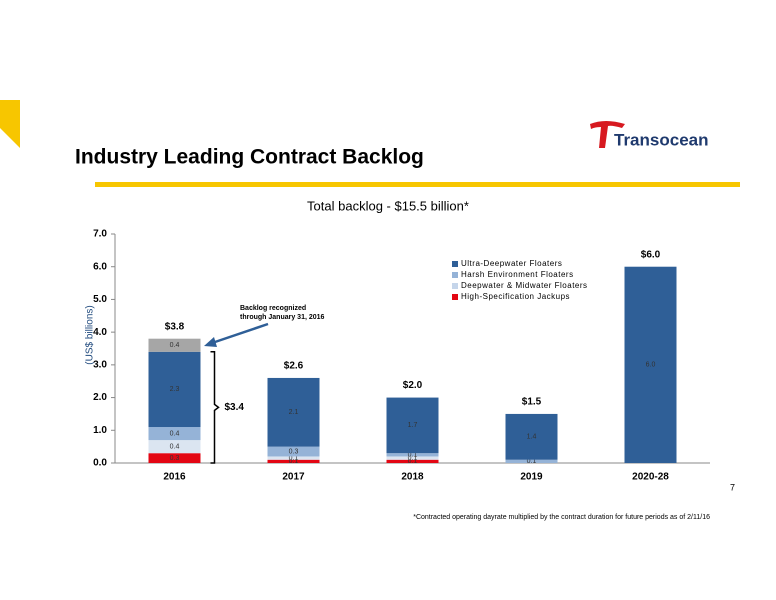 The height and width of the screenshot is (600, 776). Describe the element at coordinates (100, 364) in the screenshot. I see `y-tick-label: 3.0` at that location.